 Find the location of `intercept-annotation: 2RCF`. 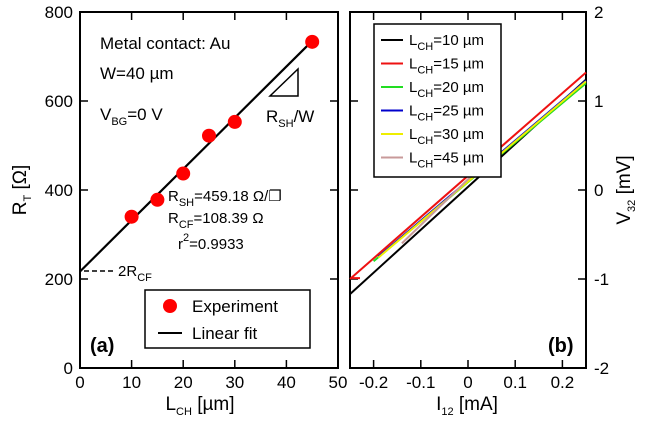

intercept-annotation: 2RCF is located at coordinates (135, 273).